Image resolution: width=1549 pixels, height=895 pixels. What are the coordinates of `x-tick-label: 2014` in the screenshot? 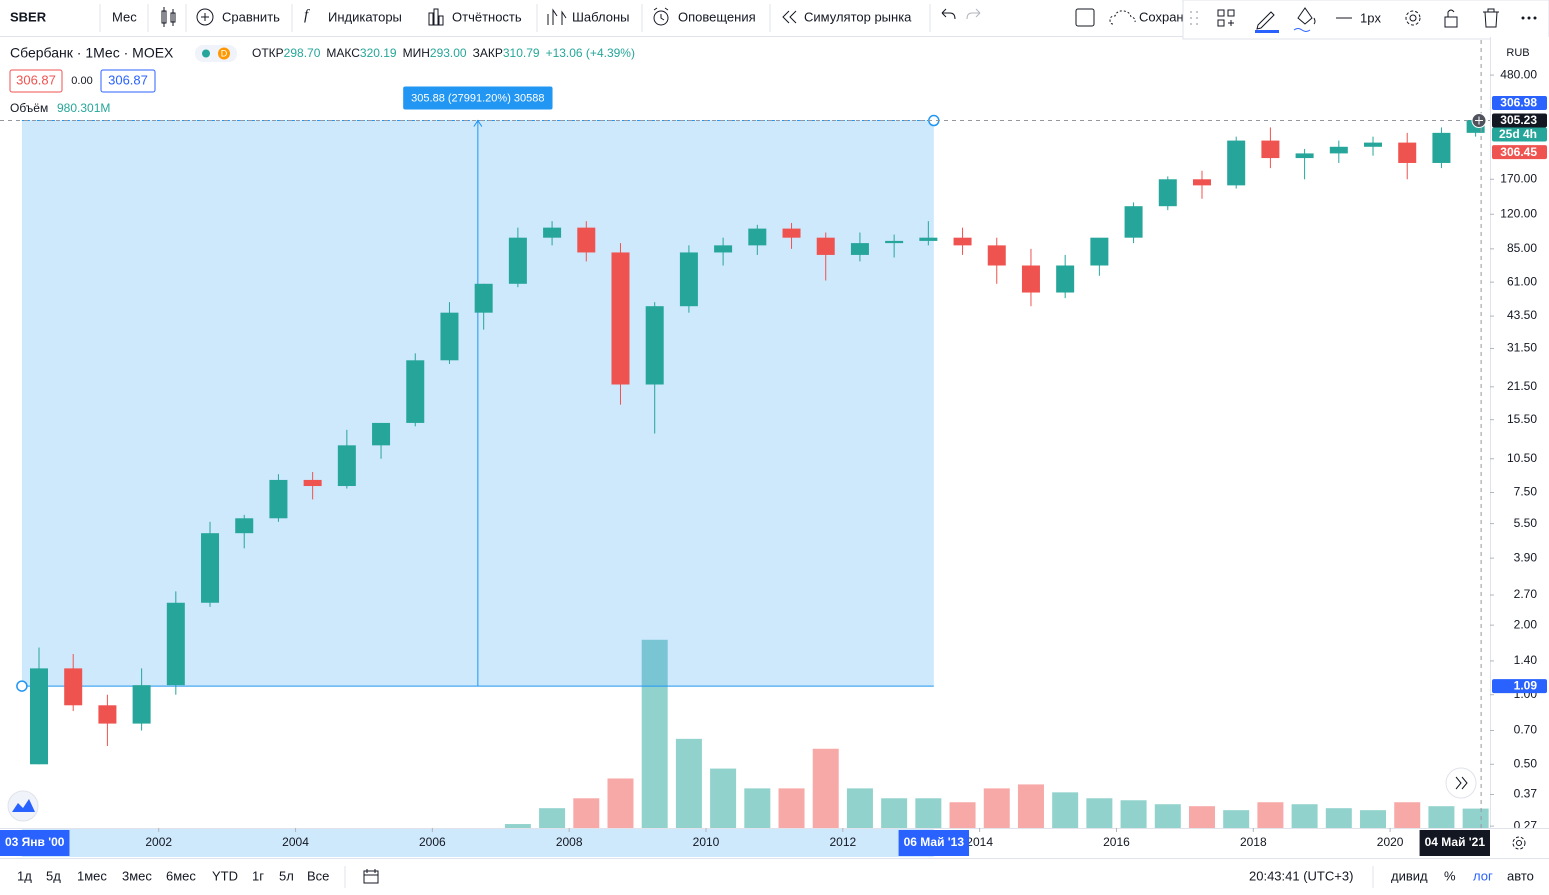 It's located at (979, 842).